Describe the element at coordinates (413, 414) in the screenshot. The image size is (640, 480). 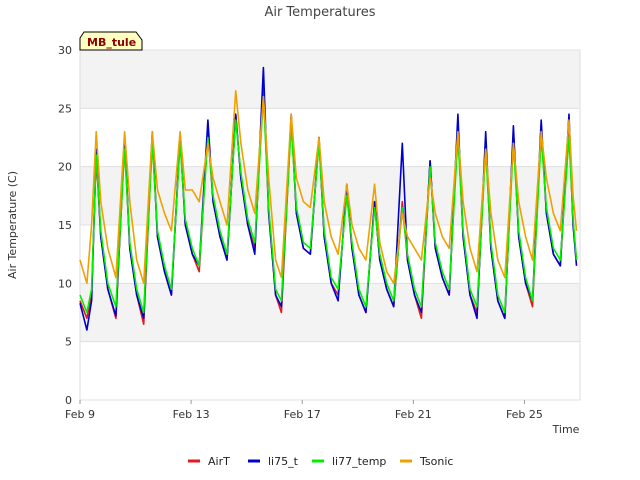
I see `x-tick-label: Feb 21` at that location.